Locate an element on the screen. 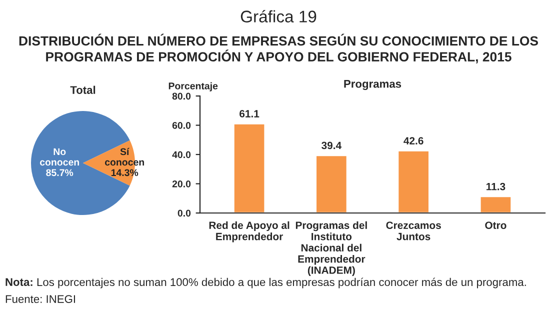  data-label: 85.7% is located at coordinates (60, 172).